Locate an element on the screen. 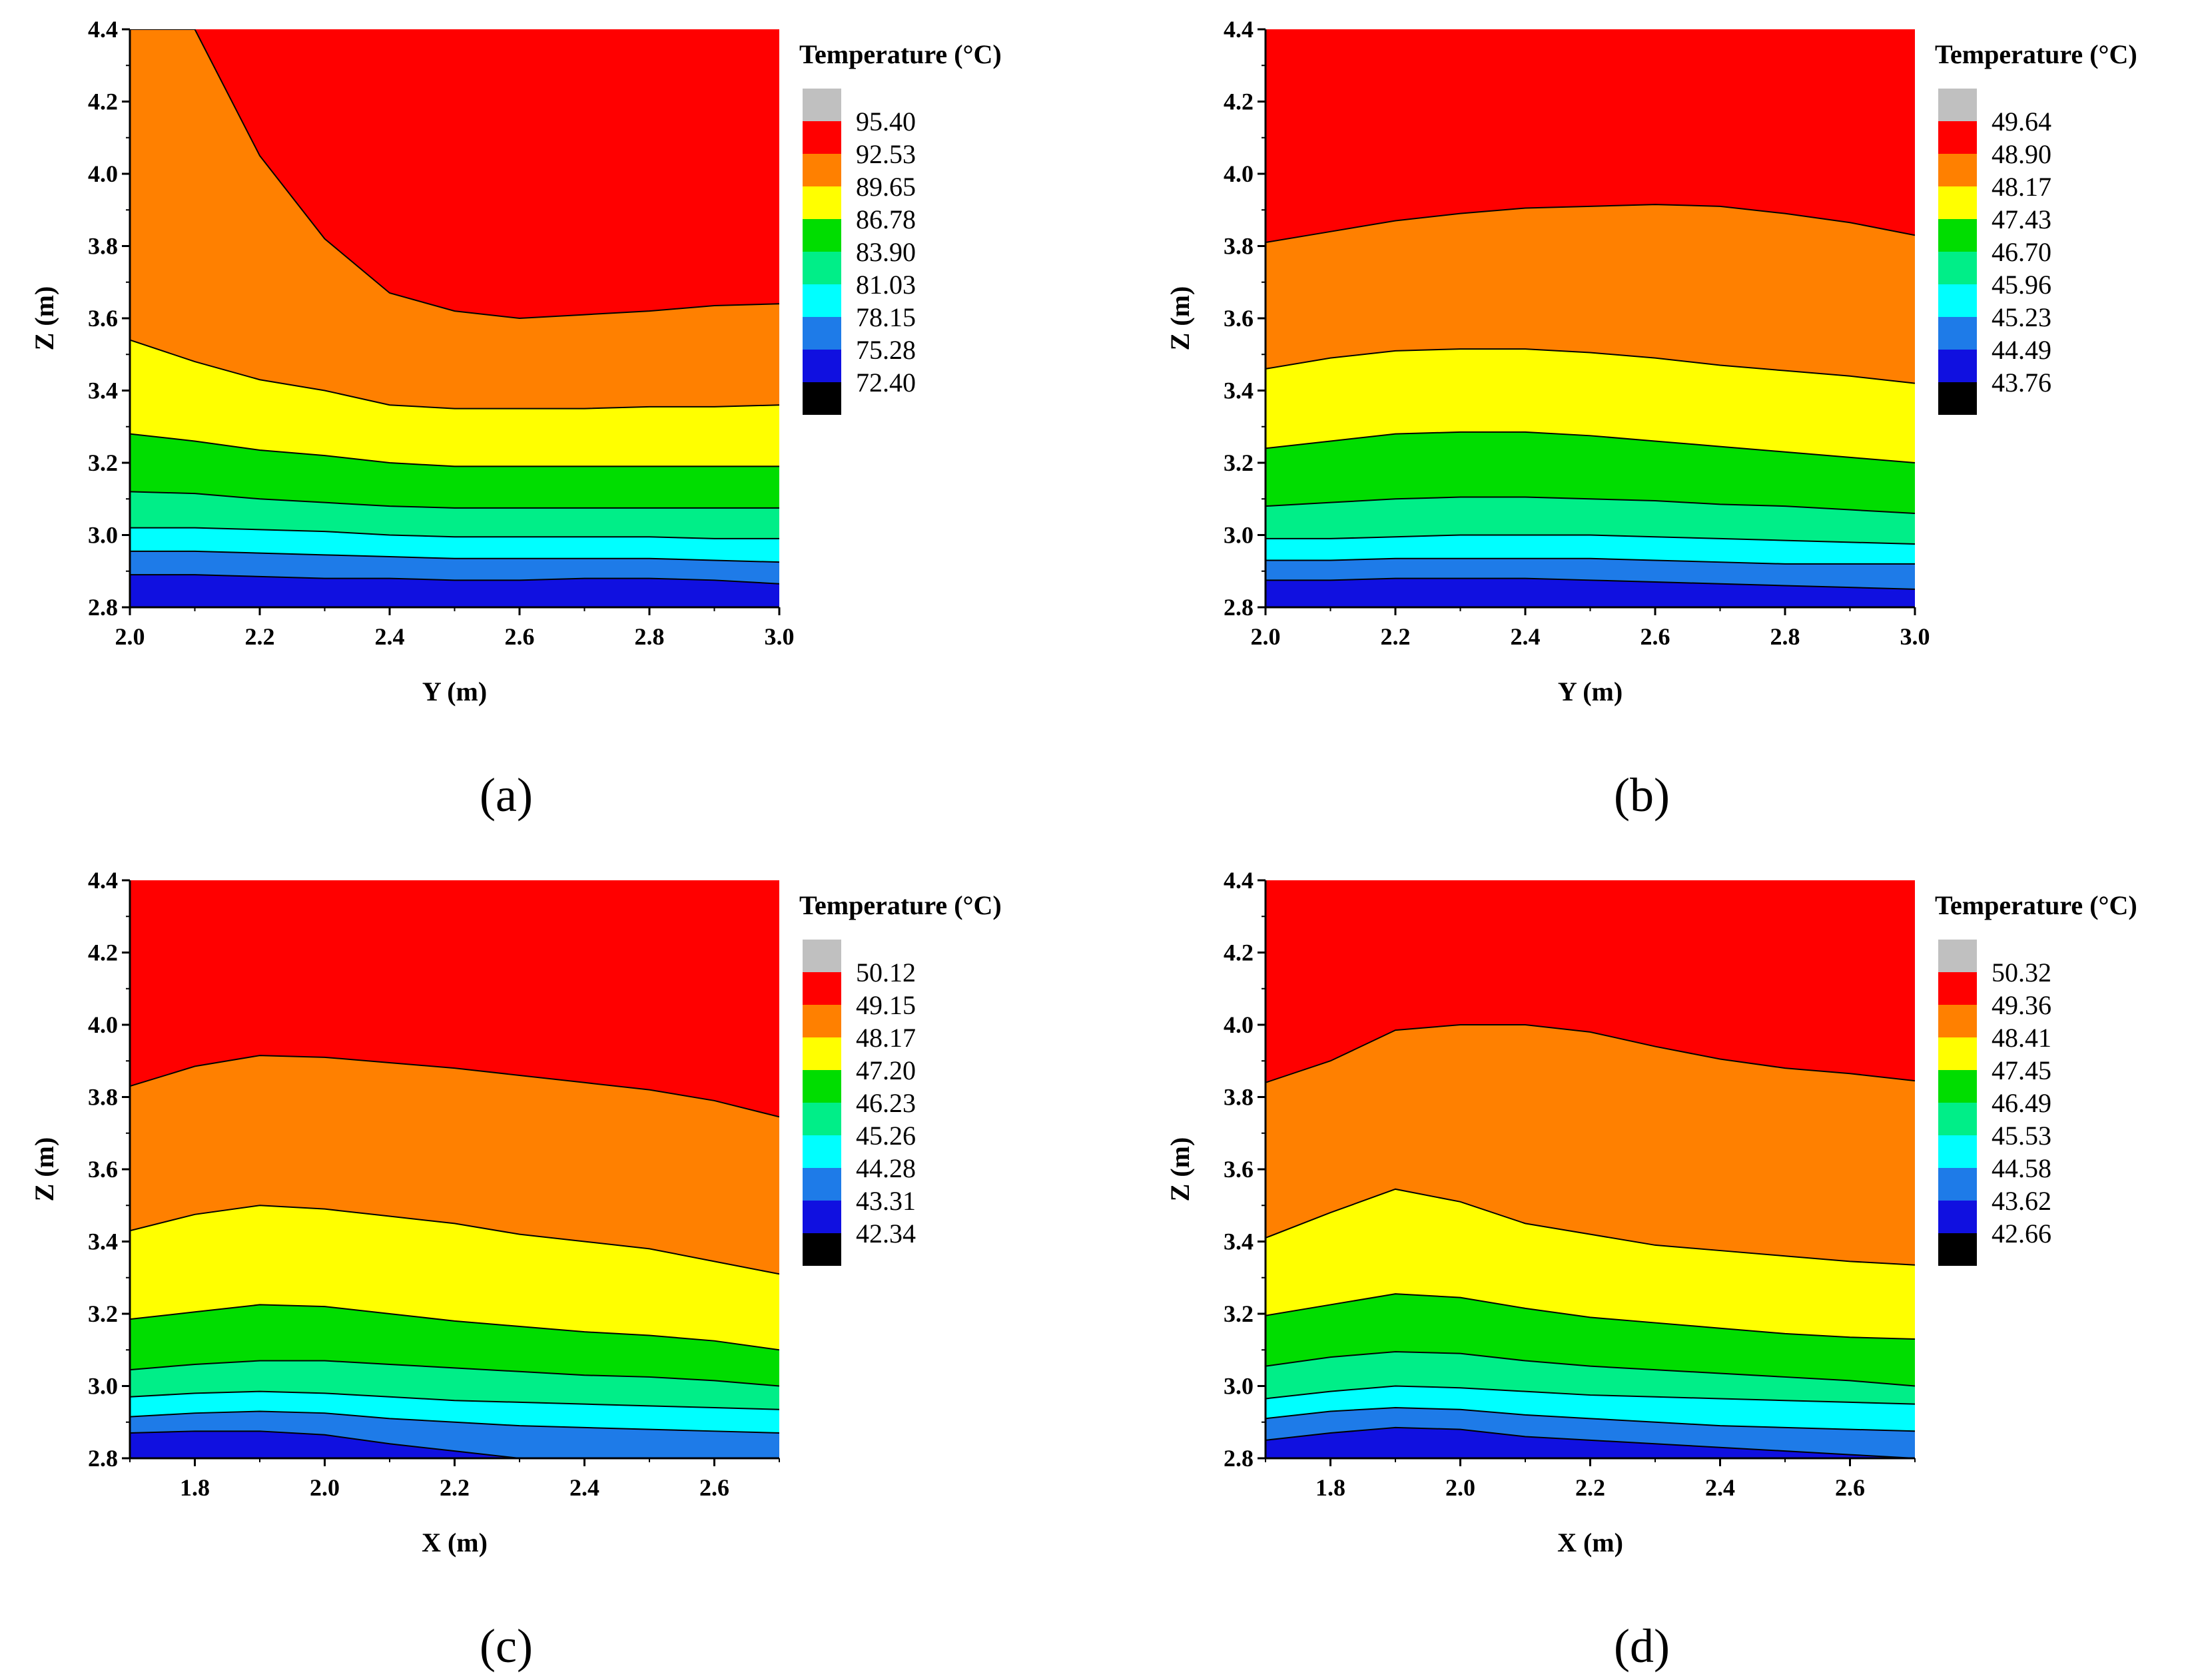 The width and height of the screenshot is (2190, 1680). panel-caption: (c) is located at coordinates (507, 1646).